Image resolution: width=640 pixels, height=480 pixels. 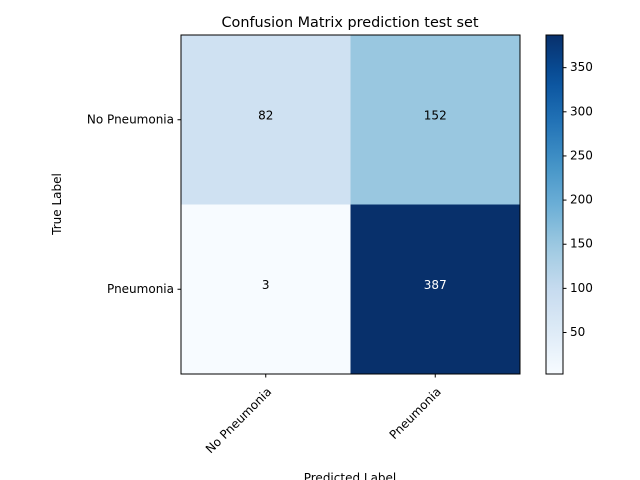 I want to click on x-tick-label: Pneumonia, so click(x=415, y=413).